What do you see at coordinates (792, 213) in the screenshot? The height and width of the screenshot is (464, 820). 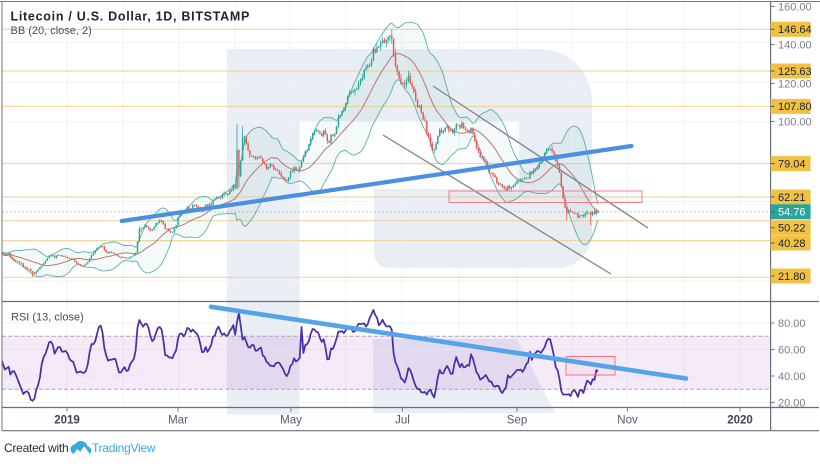 I see `svg-text: 54.76` at bounding box center [792, 213].